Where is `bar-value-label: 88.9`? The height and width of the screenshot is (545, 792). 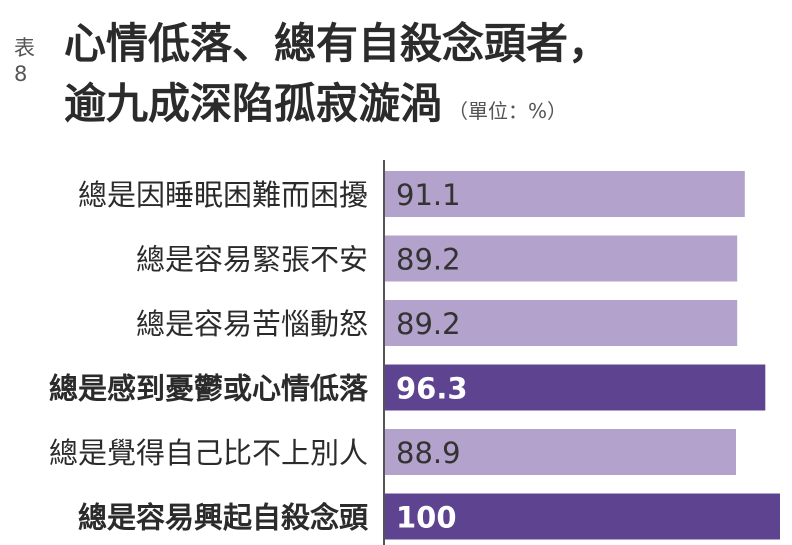
bar-value-label: 88.9 is located at coordinates (428, 453).